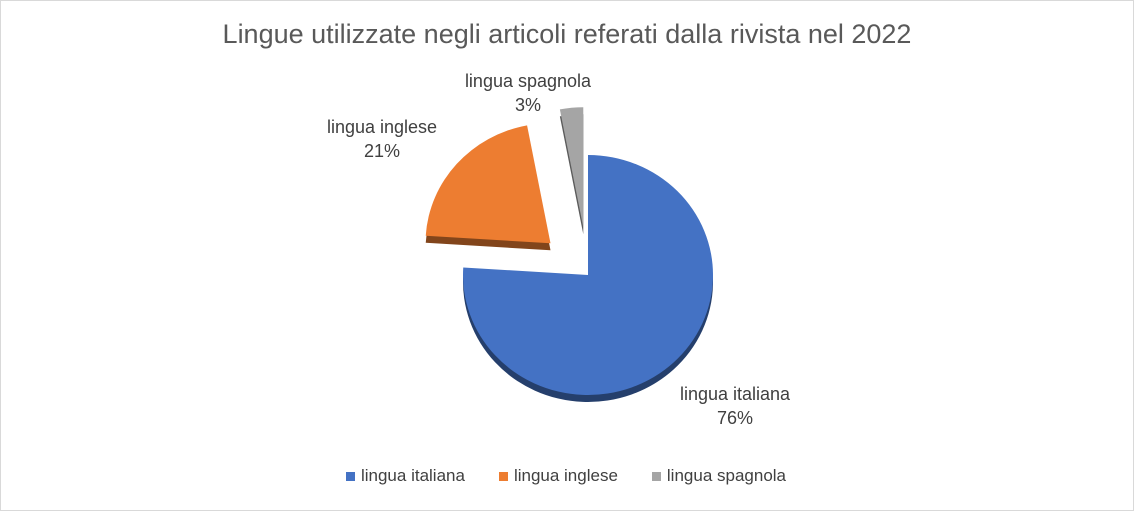  I want to click on legend-item-spagnola: lingua spagnola, so click(719, 476).